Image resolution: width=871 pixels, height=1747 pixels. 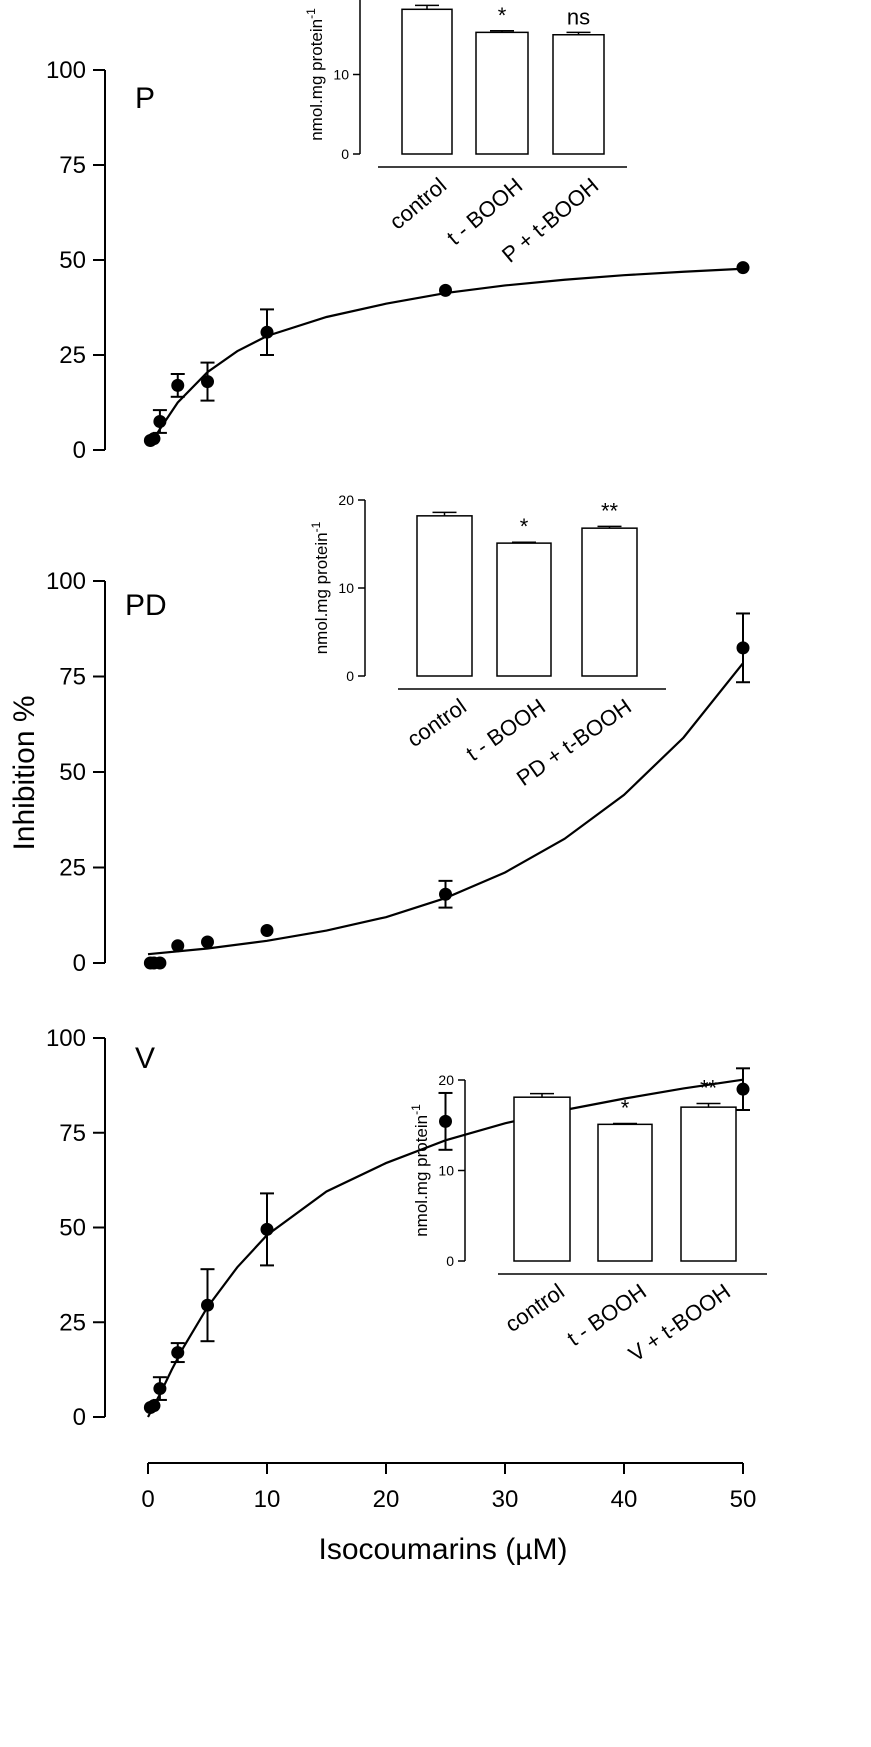 What do you see at coordinates (267, 1499) in the screenshot?
I see `x-tick-label: 10` at bounding box center [267, 1499].